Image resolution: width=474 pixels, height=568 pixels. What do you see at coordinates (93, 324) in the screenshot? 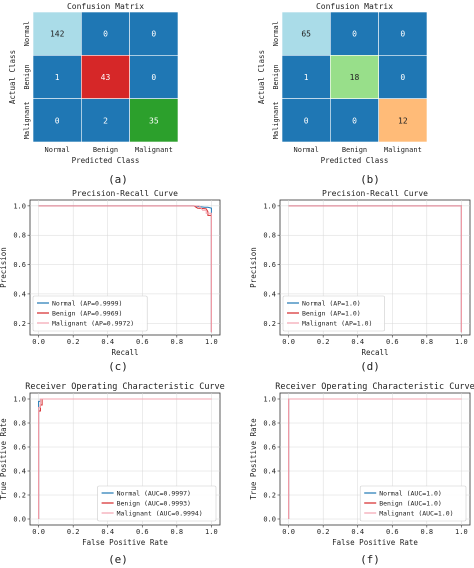
I see `legend-entry: Malignant (AP=0.9972)` at bounding box center [93, 324].